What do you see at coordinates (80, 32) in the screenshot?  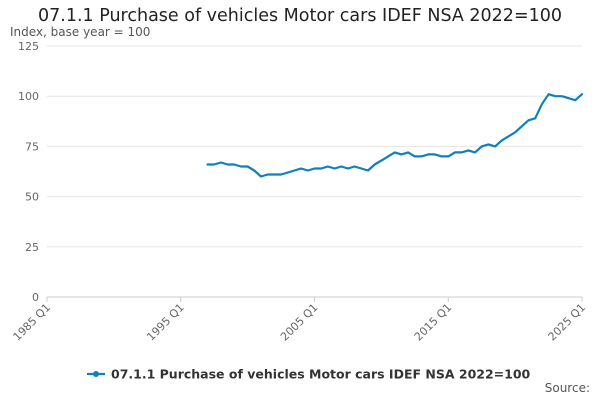 I see `y-axis-label: Index, base year = 100` at bounding box center [80, 32].